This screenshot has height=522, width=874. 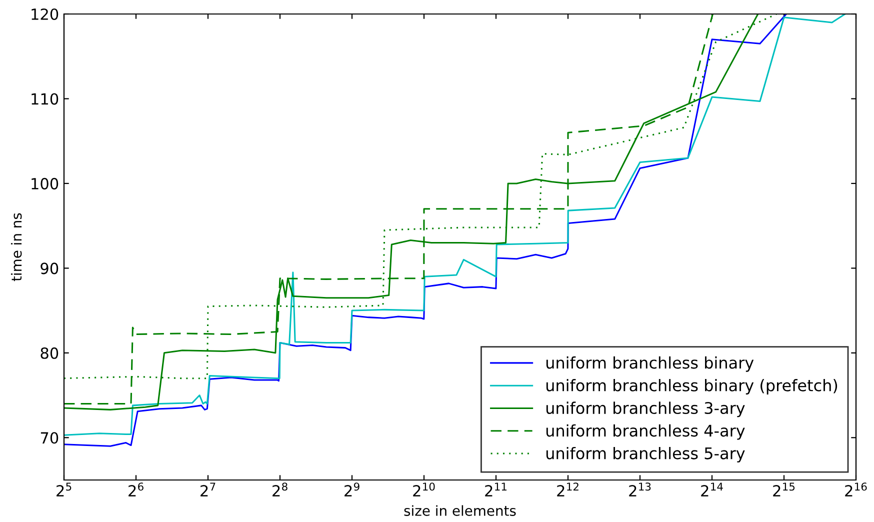 I want to click on legend-label: uniform branchless 3-ary, so click(x=645, y=410).